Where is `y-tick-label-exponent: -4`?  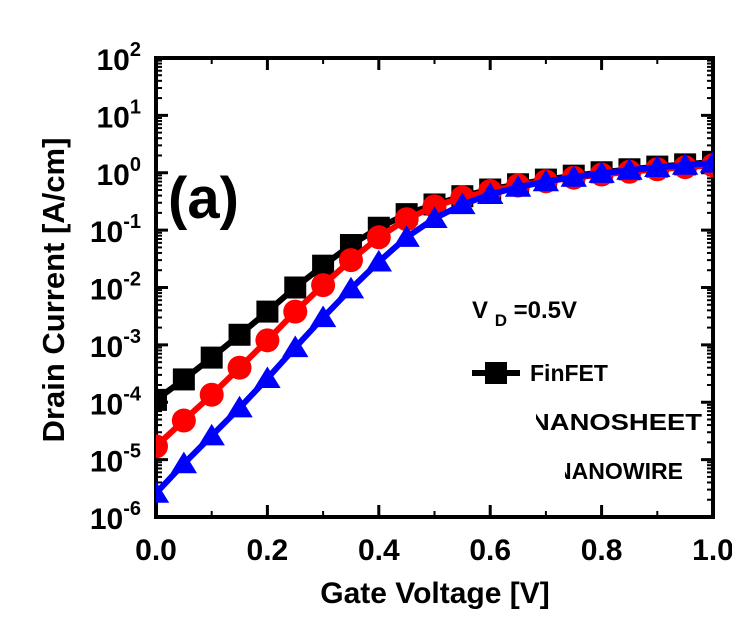 y-tick-label-exponent: -4 is located at coordinates (132, 394).